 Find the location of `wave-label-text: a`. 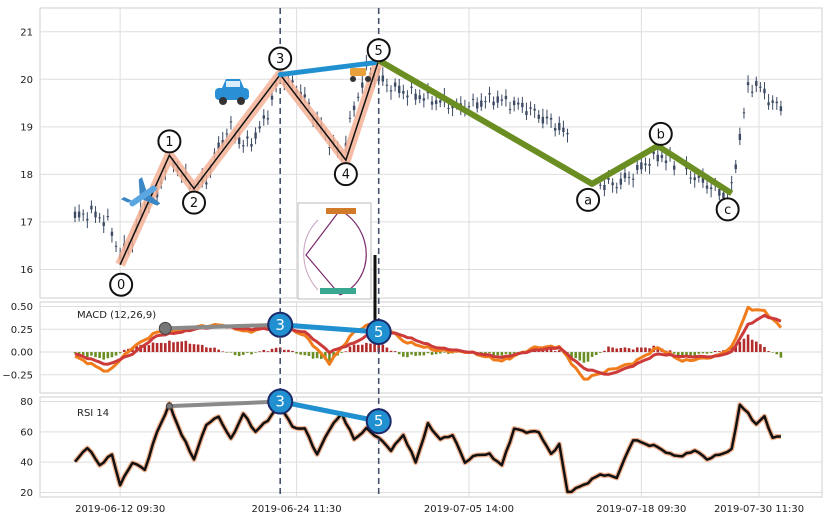

wave-label-text: a is located at coordinates (588, 200).